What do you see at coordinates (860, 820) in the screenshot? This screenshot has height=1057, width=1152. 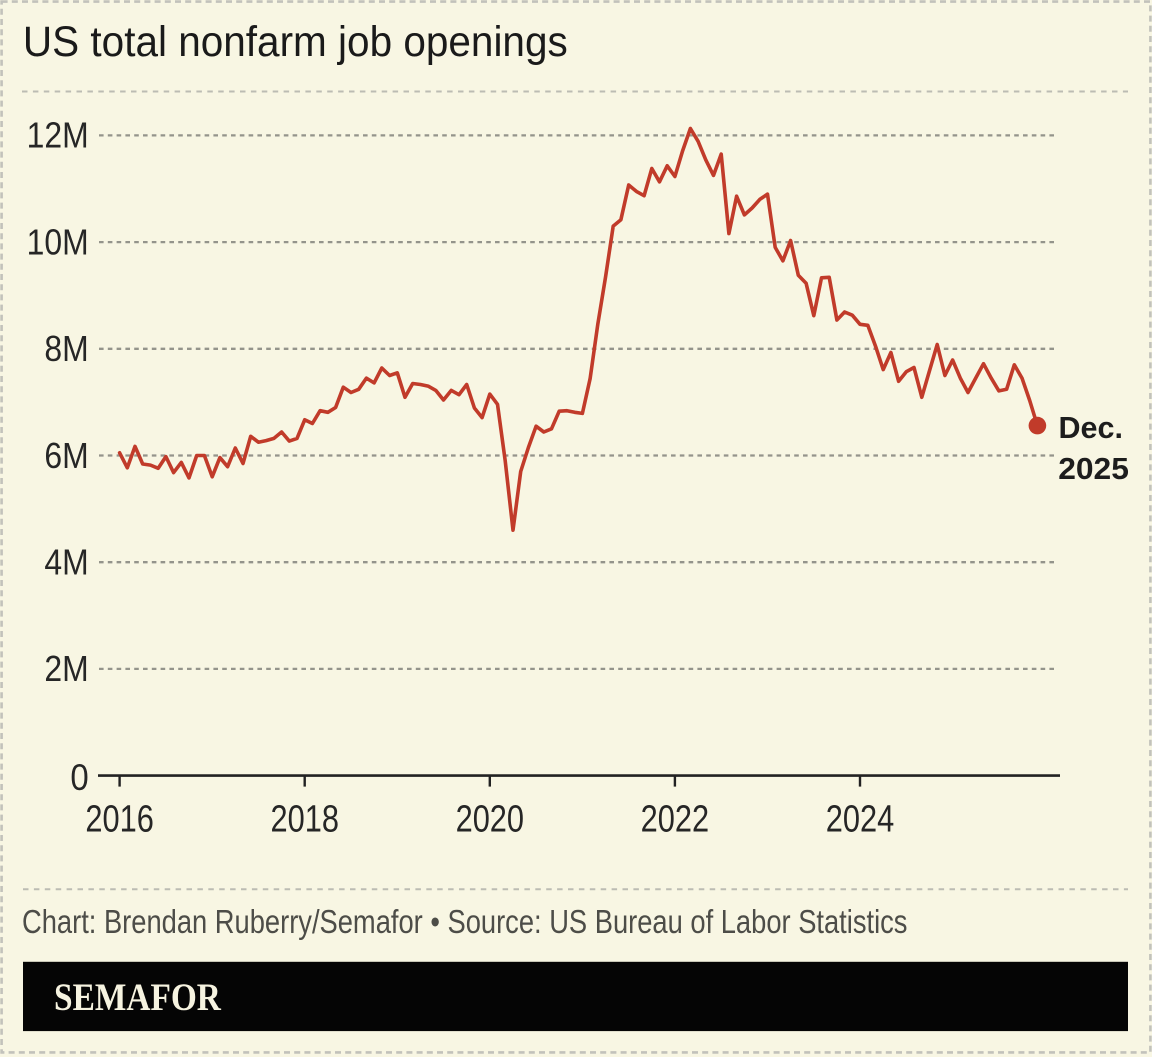 I see `svg-text: 2024` at bounding box center [860, 820].